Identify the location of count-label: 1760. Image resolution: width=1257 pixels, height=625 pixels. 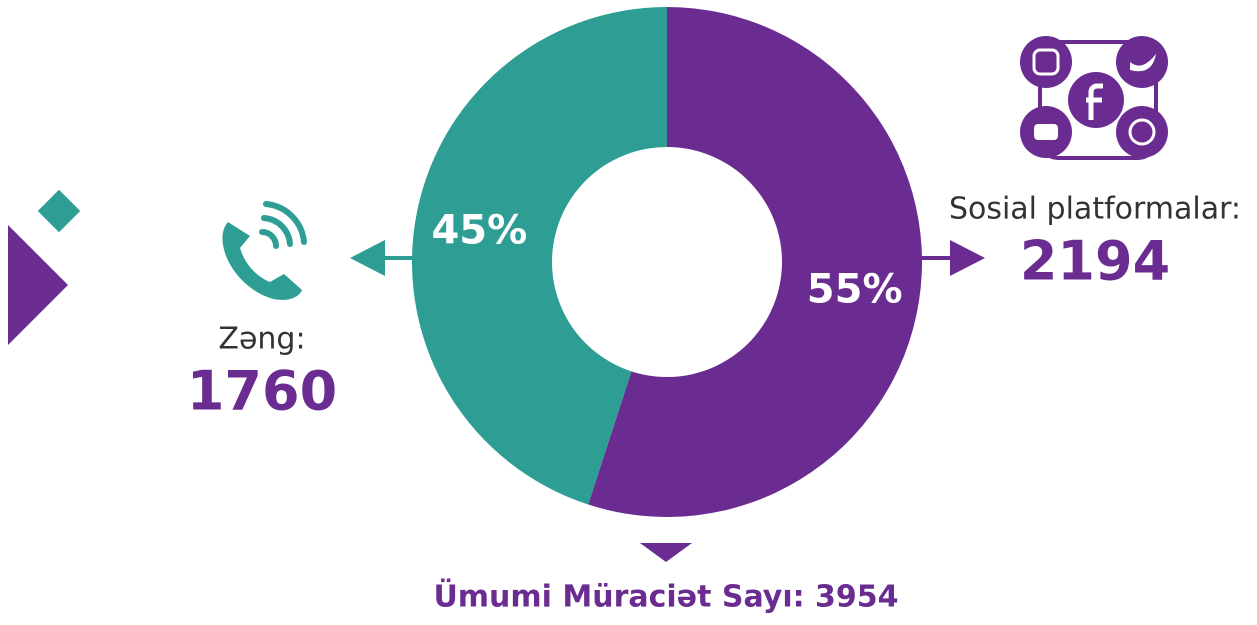
(262, 391).